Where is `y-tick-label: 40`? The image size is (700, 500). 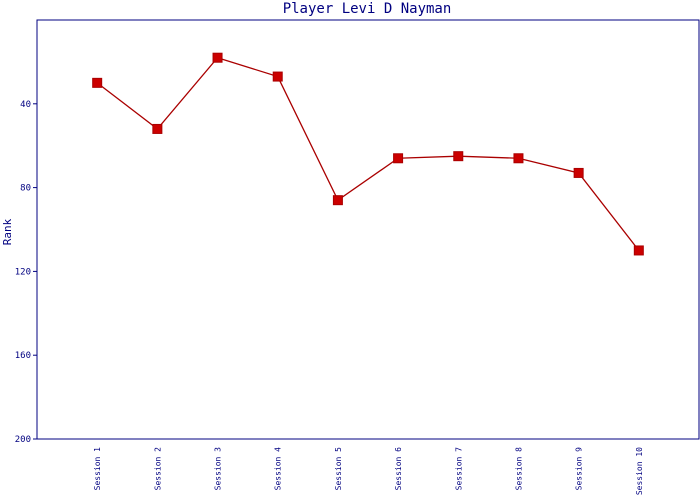
y-tick-label: 40 is located at coordinates (25, 105).